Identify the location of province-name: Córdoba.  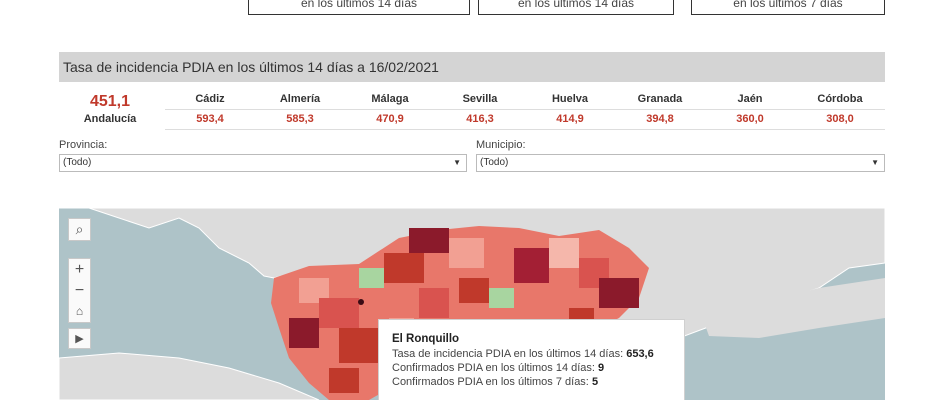
(840, 99).